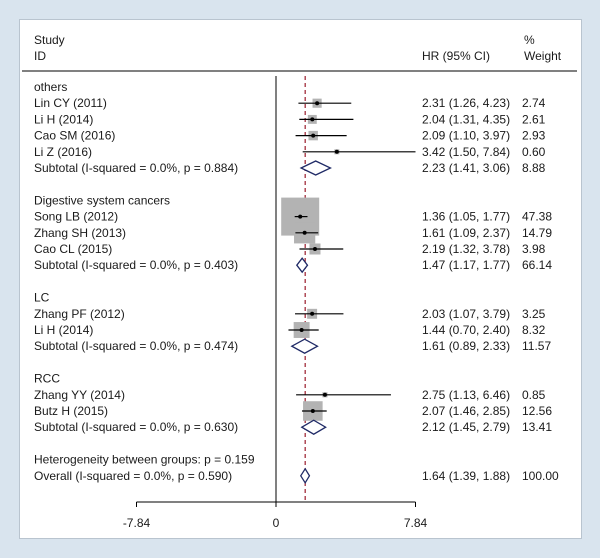  I want to click on heterogeneity-text: Heterogeneity between groups: p = 0.159, so click(144, 460).